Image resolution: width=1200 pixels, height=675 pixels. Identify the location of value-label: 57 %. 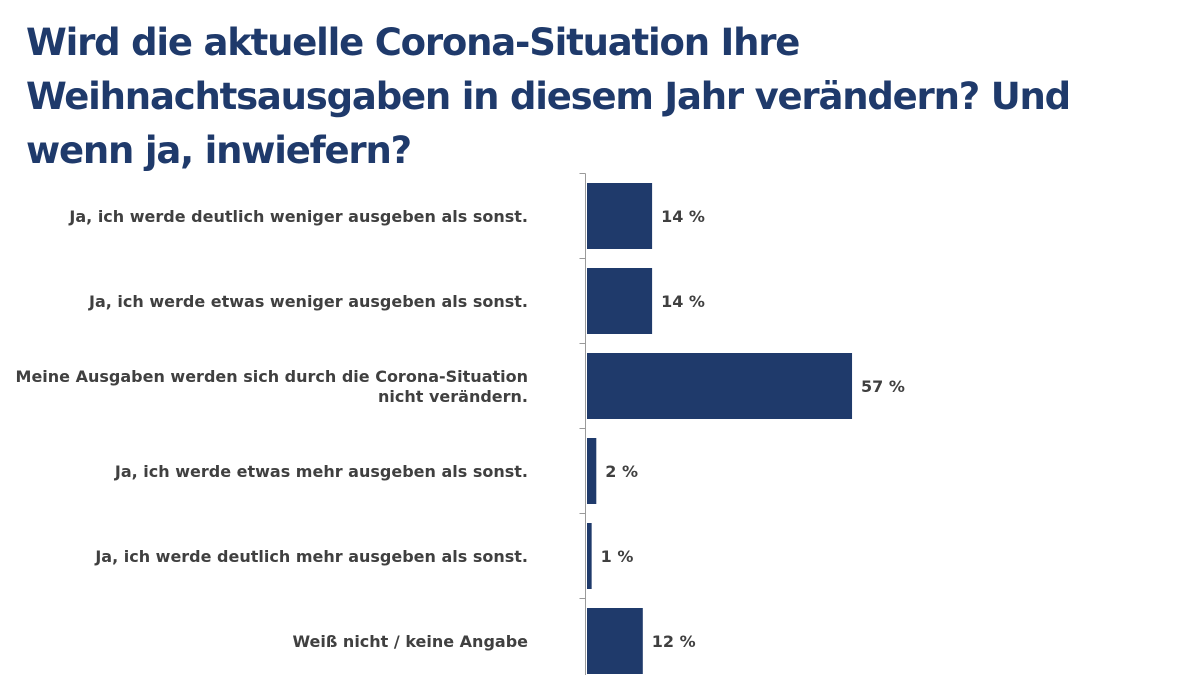
(883, 386).